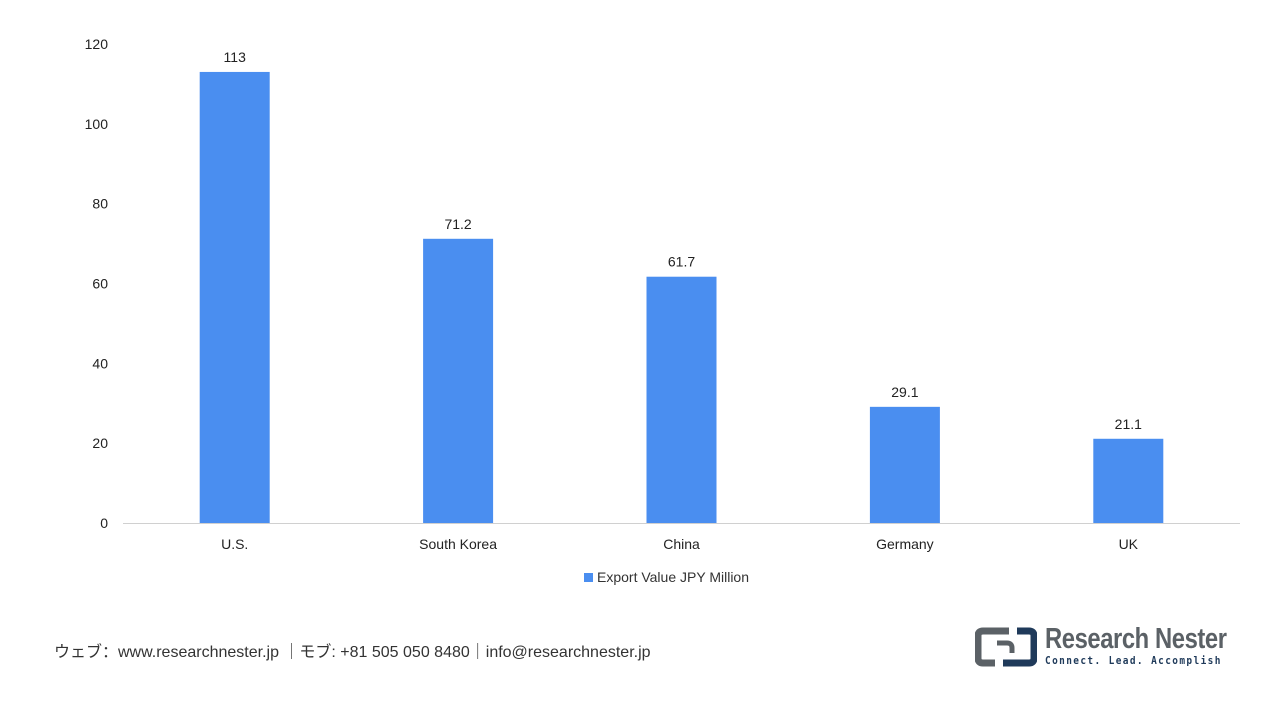  I want to click on y-tick-label: 0, so click(104, 523).